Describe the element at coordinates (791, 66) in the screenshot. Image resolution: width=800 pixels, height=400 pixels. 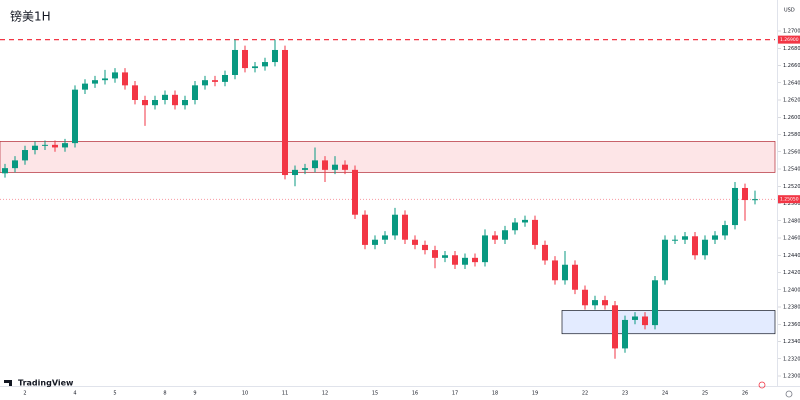
I see `y-tick-label: 1.26600` at that location.